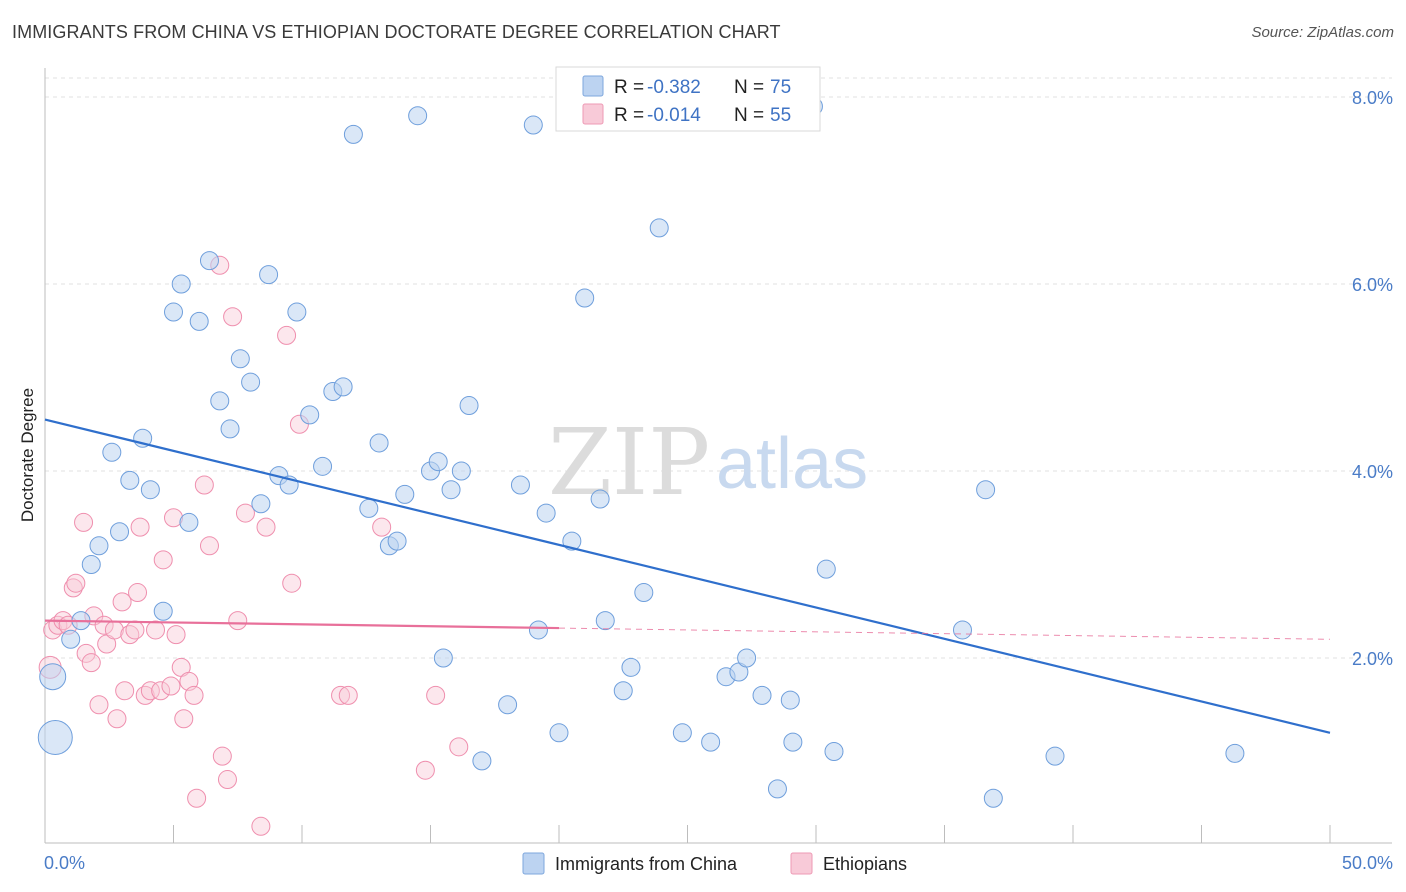  Describe the element at coordinates (780, 115) in the screenshot. I see `legend-n-ethiopian: 55` at that location.